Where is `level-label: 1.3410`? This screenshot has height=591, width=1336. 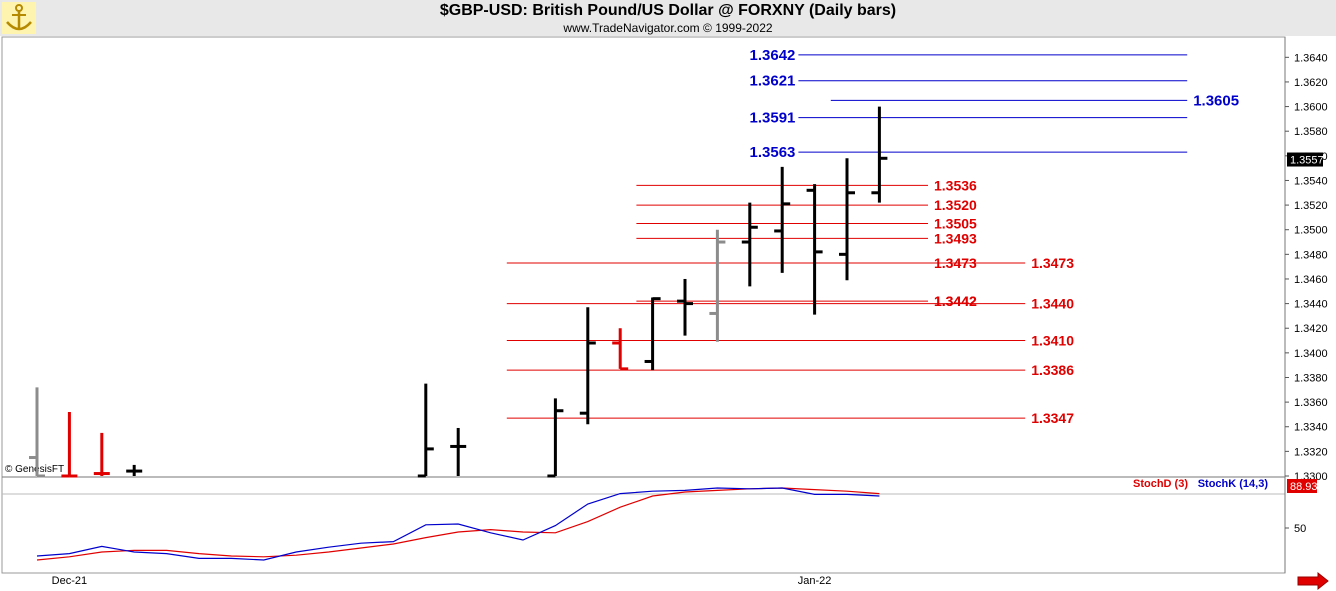 level-label: 1.3410 is located at coordinates (1052, 341).